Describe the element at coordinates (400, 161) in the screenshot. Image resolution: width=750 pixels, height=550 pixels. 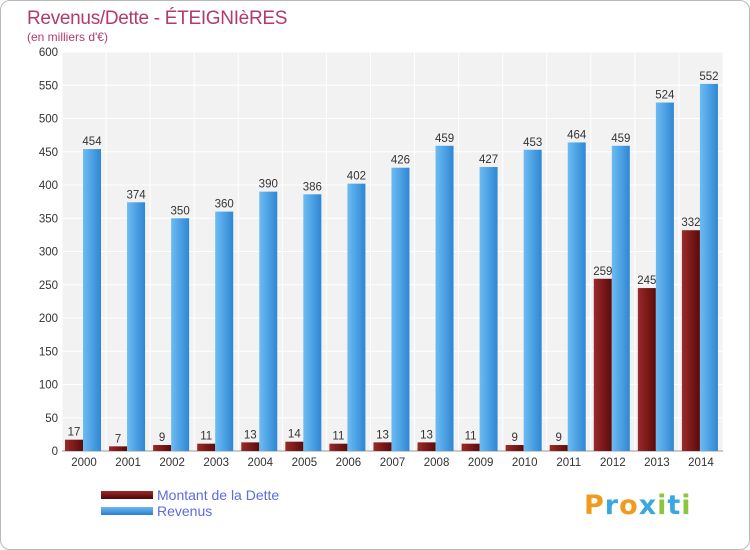
I see `data-label-revenus: 426` at that location.